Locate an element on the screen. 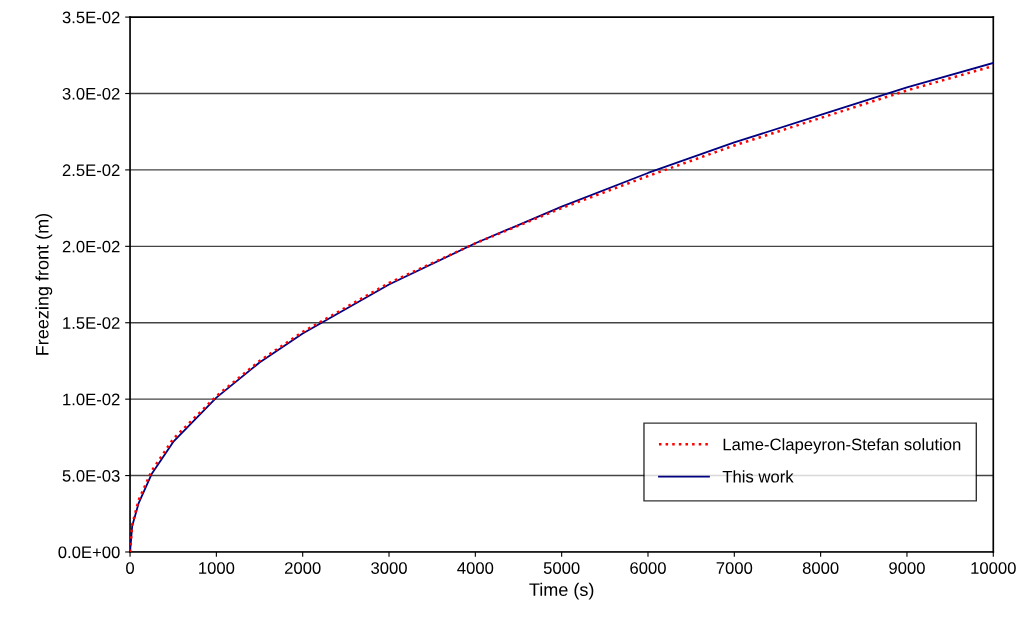 Image resolution: width=1024 pixels, height=633 pixels. legend-label: This work is located at coordinates (758, 476).